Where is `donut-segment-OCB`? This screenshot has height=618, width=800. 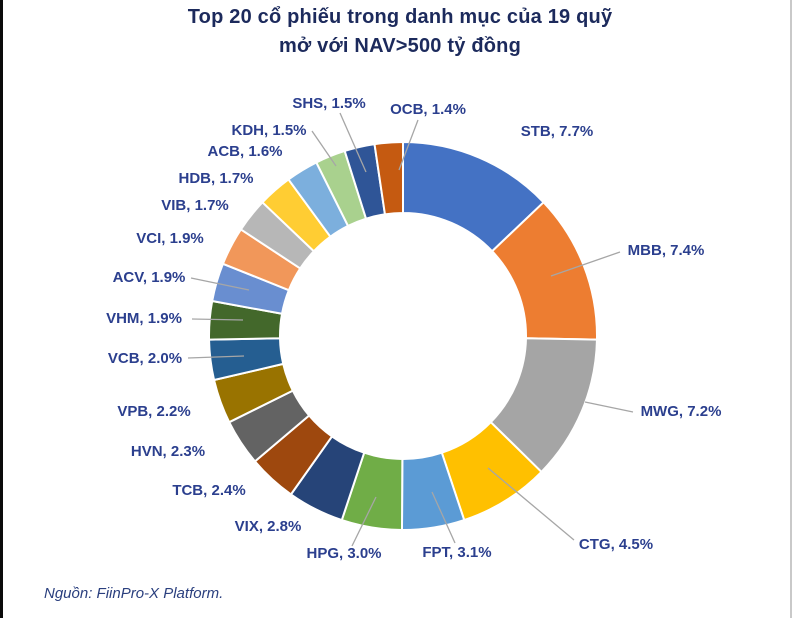 donut-segment-OCB is located at coordinates (388, 178).